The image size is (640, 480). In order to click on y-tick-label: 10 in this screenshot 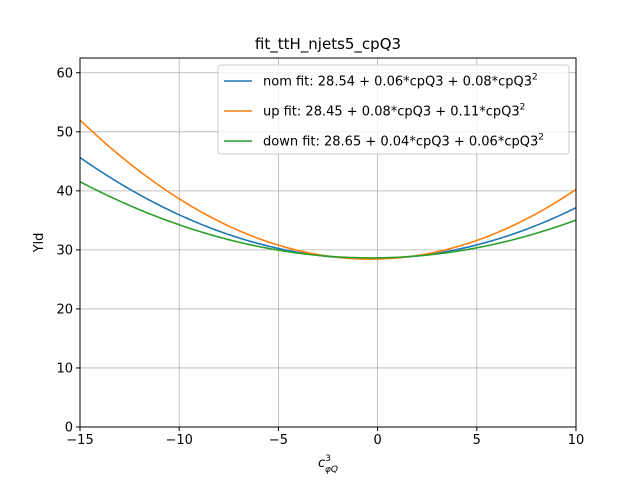, I will do `click(64, 368)`.